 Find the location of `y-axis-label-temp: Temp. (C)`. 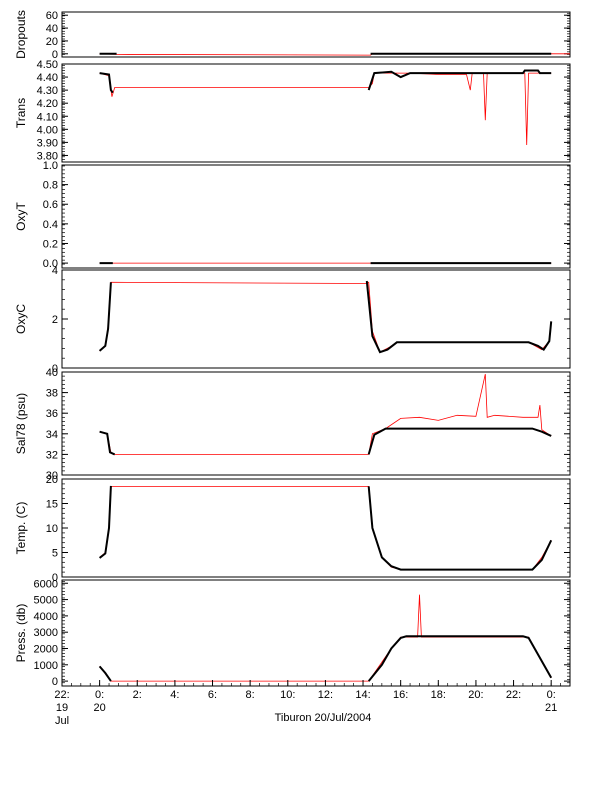

y-axis-label-temp: Temp. (C) is located at coordinates (21, 528).